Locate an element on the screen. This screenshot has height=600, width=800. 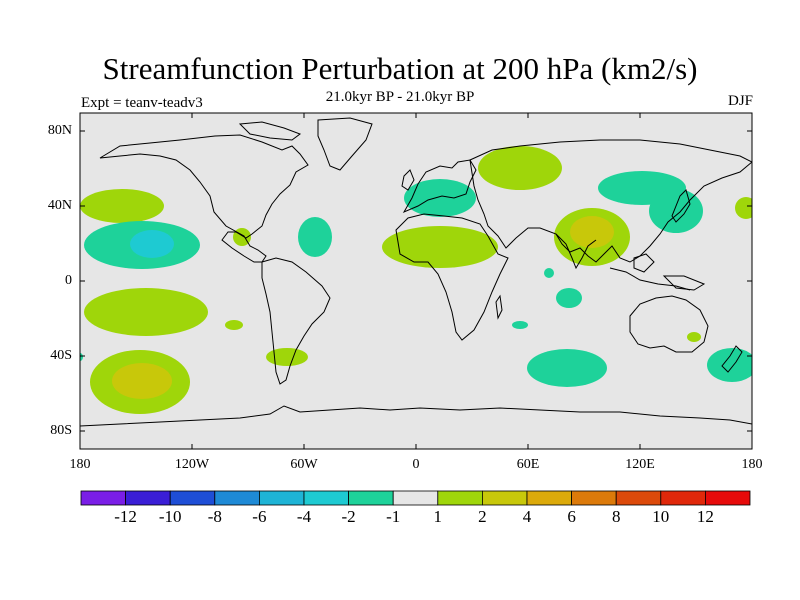
lon-label-120w: 120W is located at coordinates (192, 464).